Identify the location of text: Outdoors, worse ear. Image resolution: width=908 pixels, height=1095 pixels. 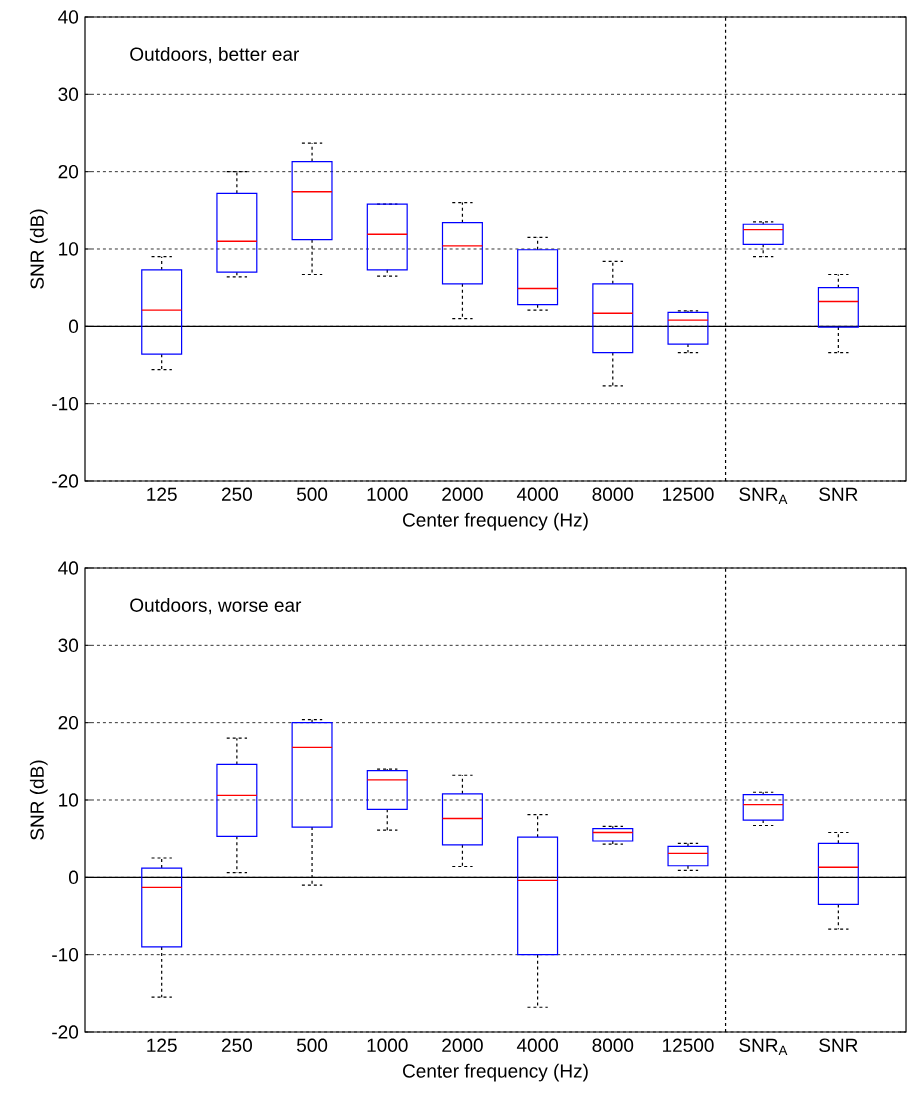
(216, 606).